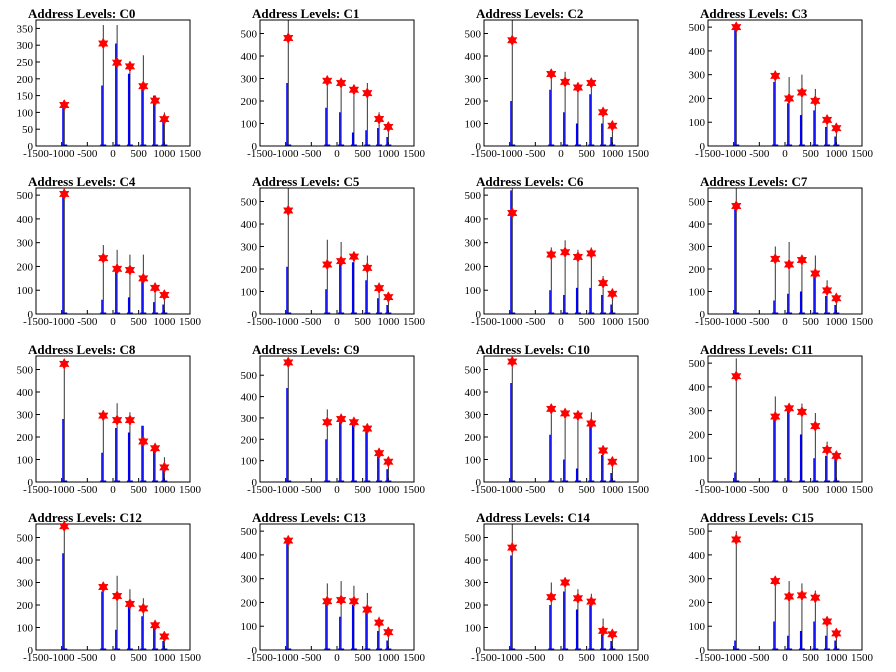  What do you see at coordinates (757, 349) in the screenshot?
I see `panel-title: Address Levels: C11` at bounding box center [757, 349].